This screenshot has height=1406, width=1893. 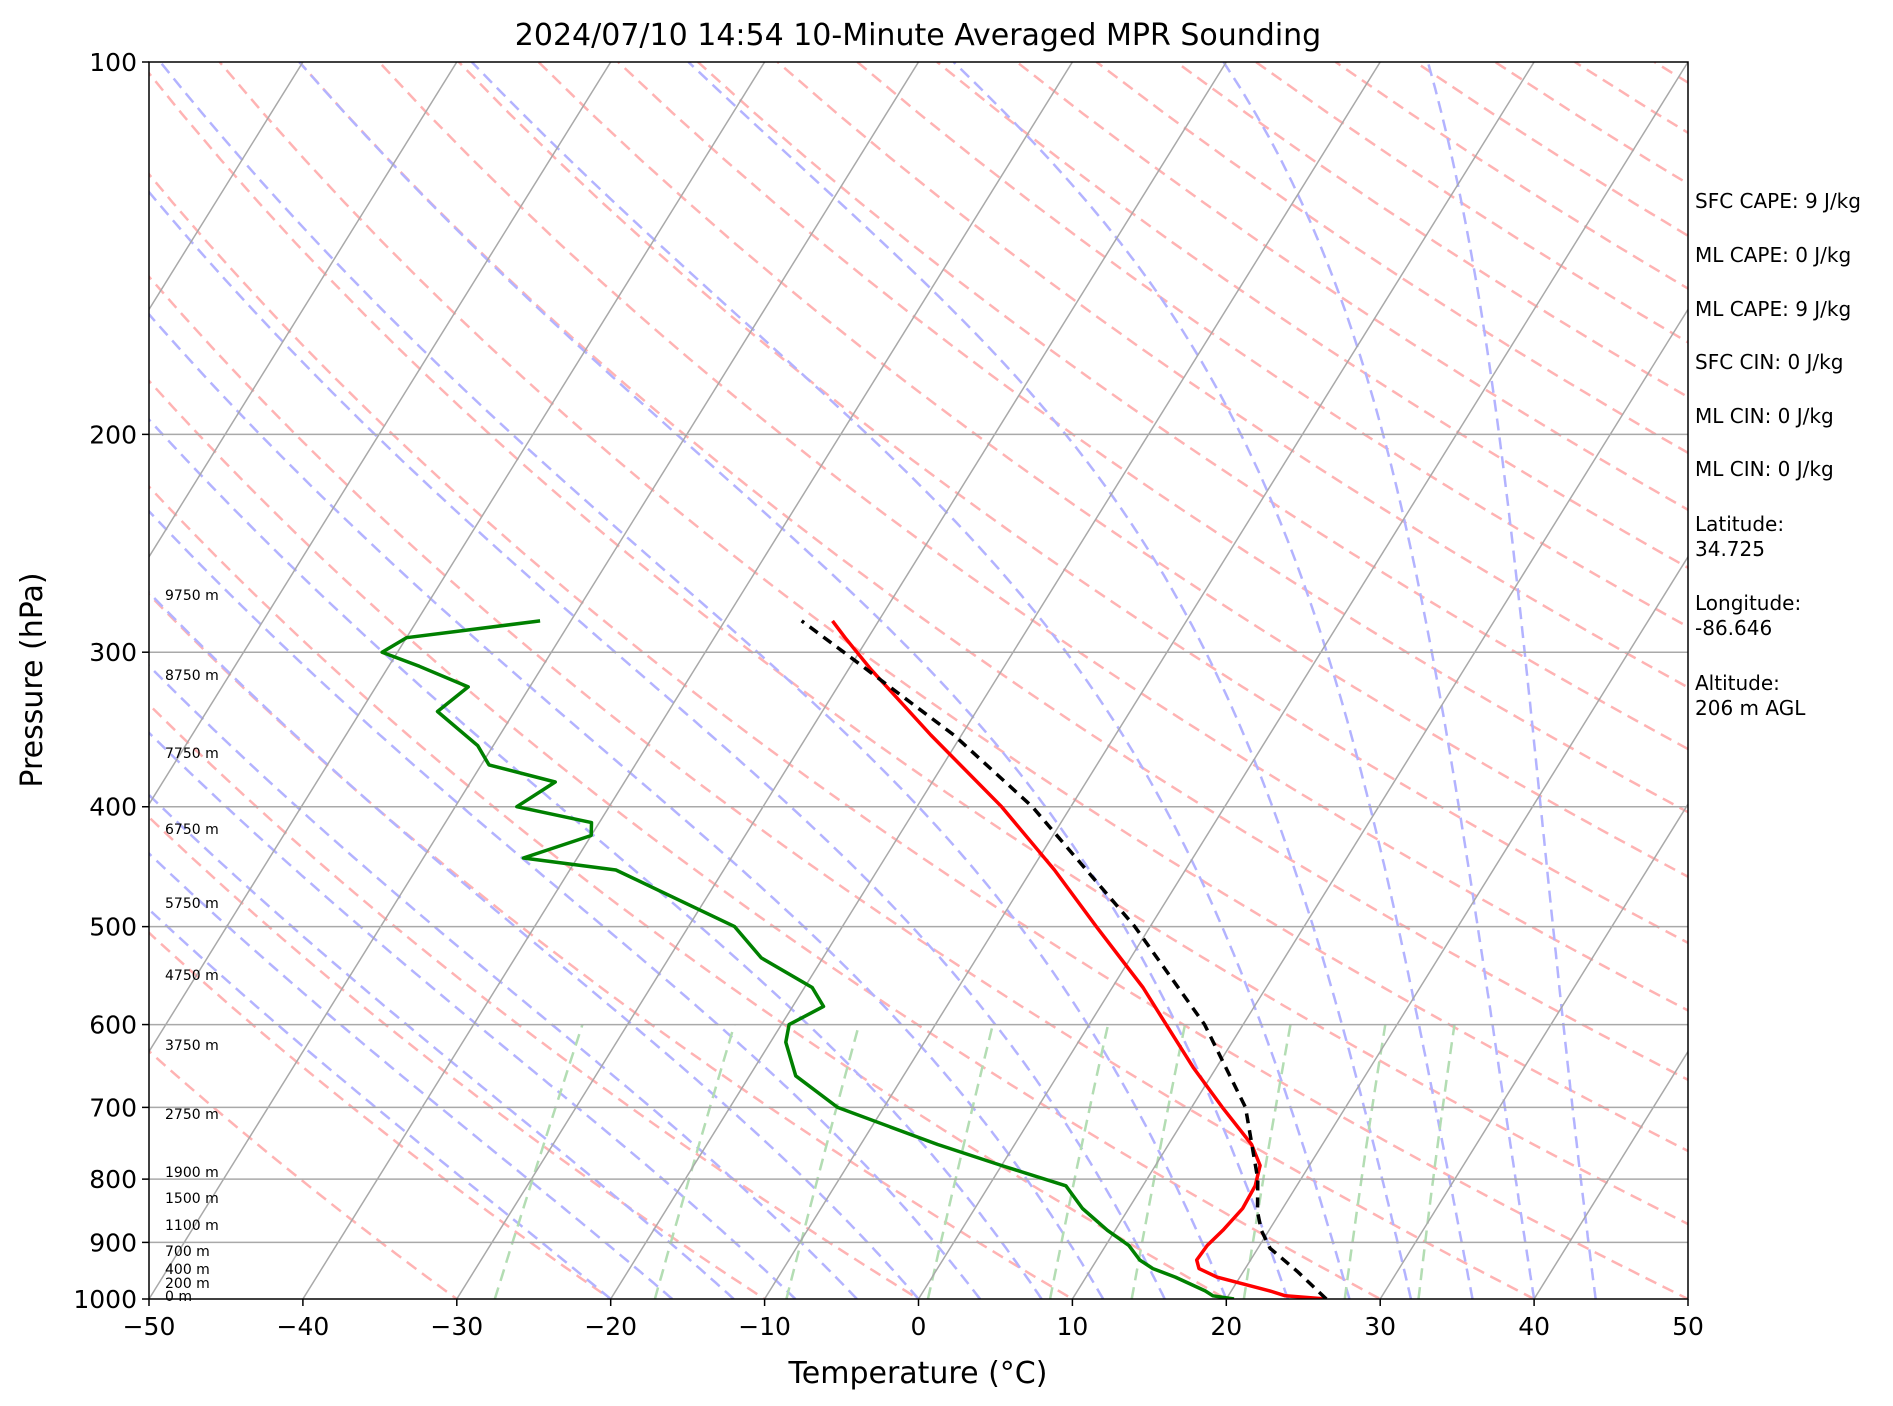 What do you see at coordinates (1688, 1326) in the screenshot?
I see `x-tick-label: 50` at bounding box center [1688, 1326].